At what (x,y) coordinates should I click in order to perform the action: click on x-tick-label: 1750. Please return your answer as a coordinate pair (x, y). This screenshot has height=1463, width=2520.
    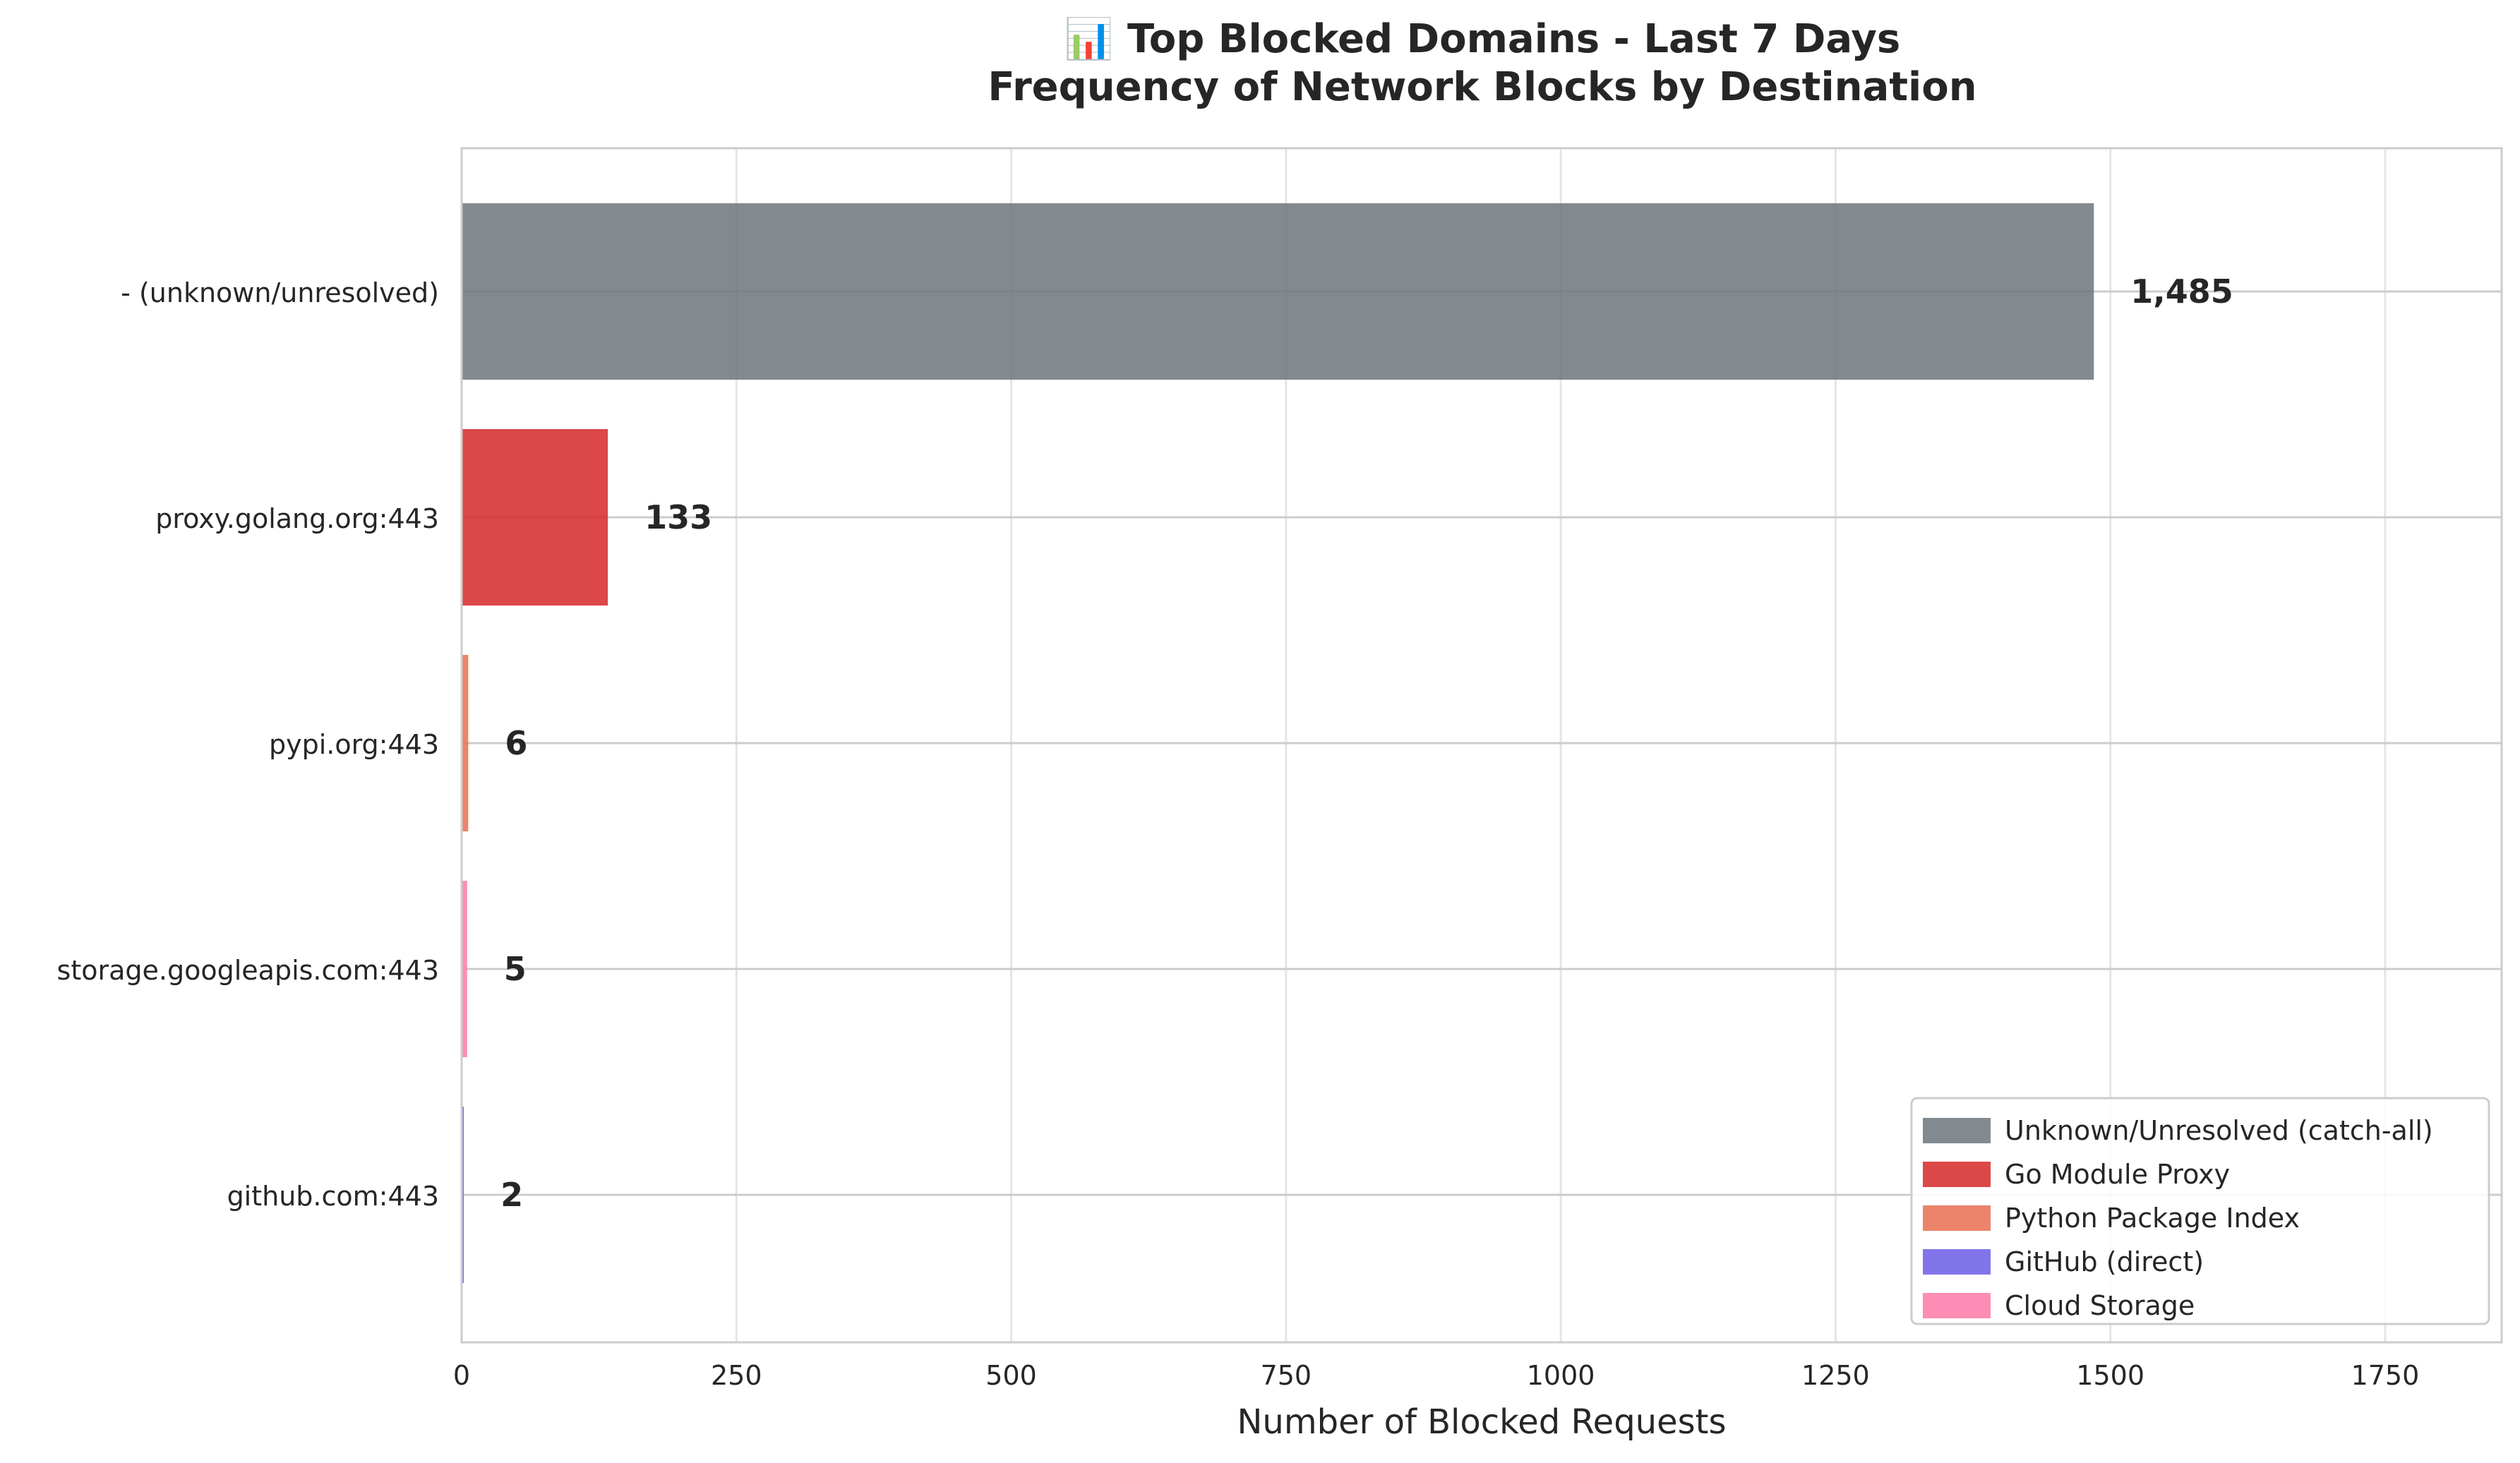
    Looking at the image, I should click on (2386, 1375).